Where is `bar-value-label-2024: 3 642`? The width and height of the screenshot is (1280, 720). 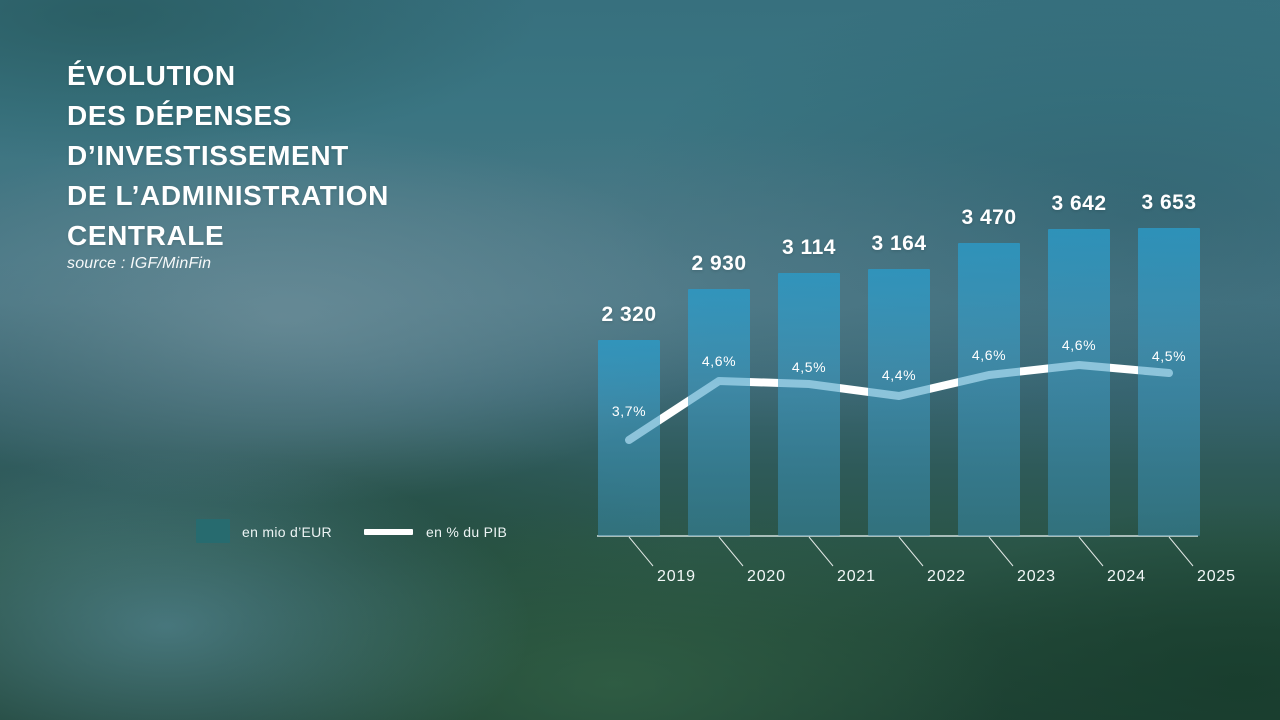 bar-value-label-2024: 3 642 is located at coordinates (1079, 203).